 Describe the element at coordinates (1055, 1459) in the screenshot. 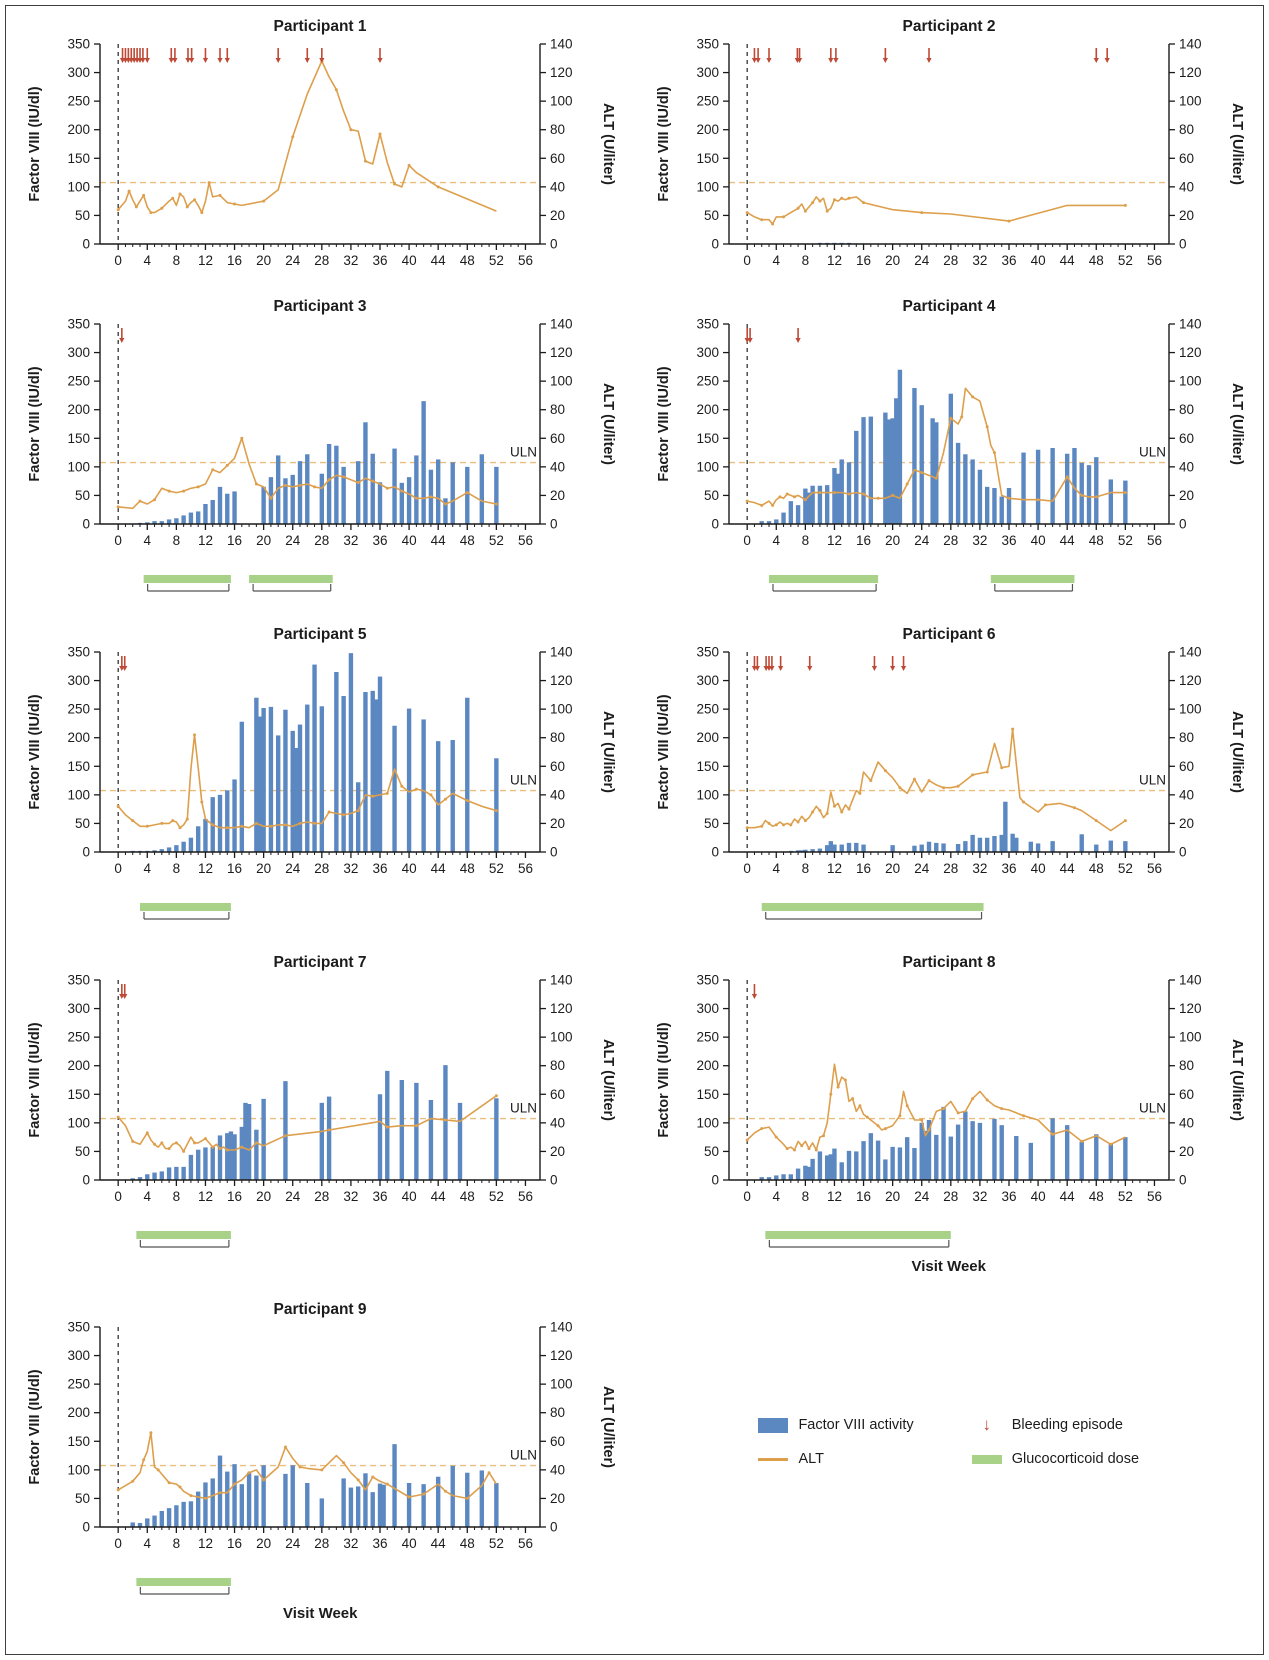

I see `legend-item-glucocorticoid: Glucocorticoid dose` at that location.